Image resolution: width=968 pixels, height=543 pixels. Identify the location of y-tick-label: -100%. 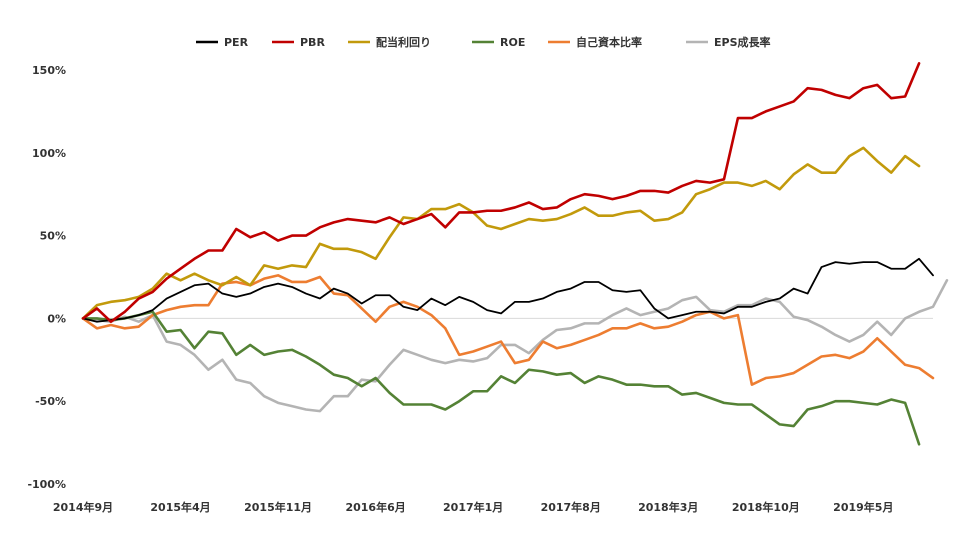
(46, 484).